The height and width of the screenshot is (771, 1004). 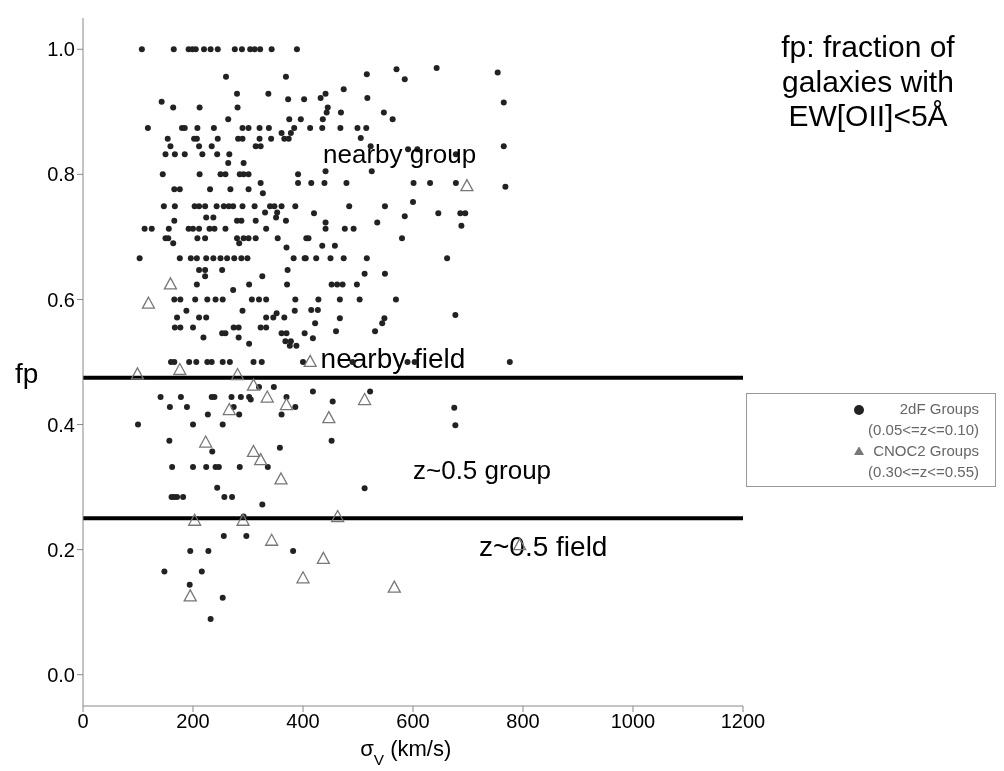 What do you see at coordinates (633, 721) in the screenshot?
I see `x-tick-label: 1000` at bounding box center [633, 721].